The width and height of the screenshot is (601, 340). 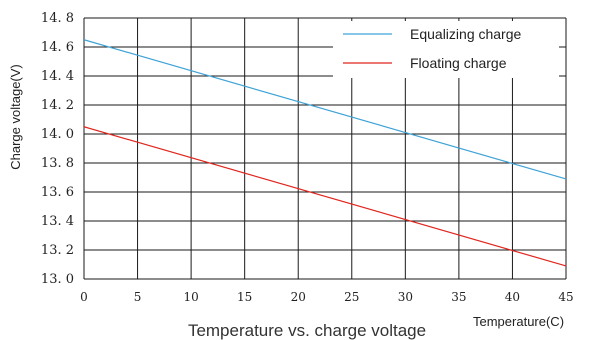 What do you see at coordinates (298, 297) in the screenshot?
I see `x-tick-label: 20` at bounding box center [298, 297].